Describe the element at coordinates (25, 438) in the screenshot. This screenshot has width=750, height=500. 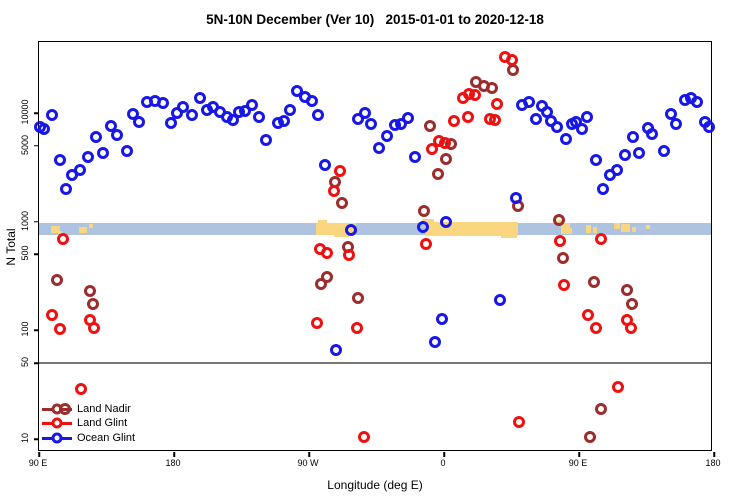
I see `y-axis-tick-label: 10` at that location.